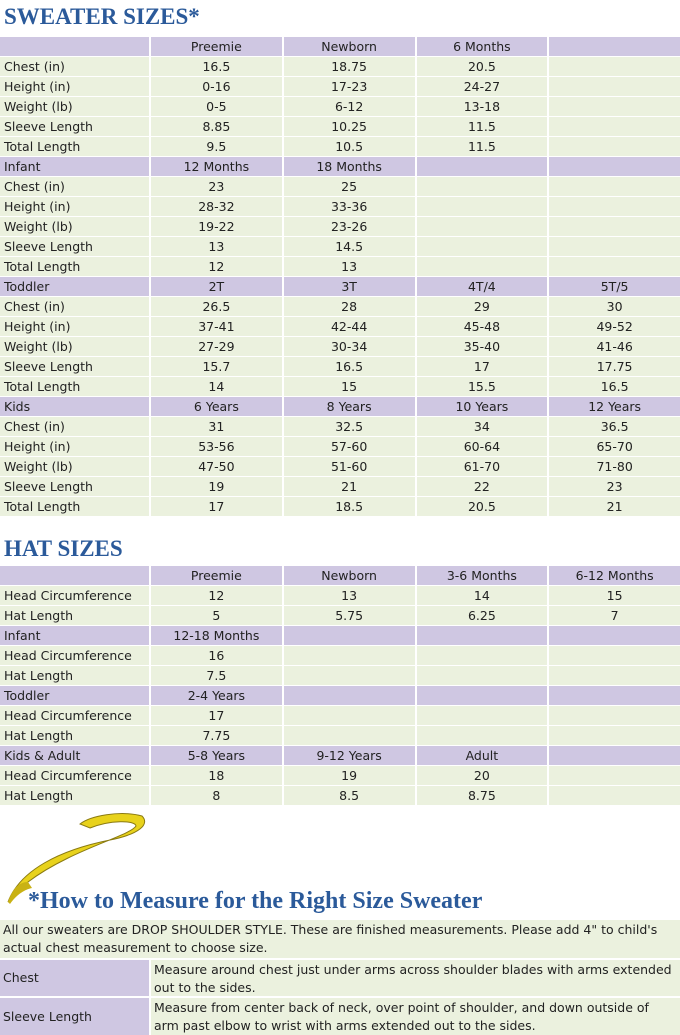 Image resolution: width=680 pixels, height=1035 pixels. Describe the element at coordinates (482, 46) in the screenshot. I see `size-header: 6 Months` at that location.